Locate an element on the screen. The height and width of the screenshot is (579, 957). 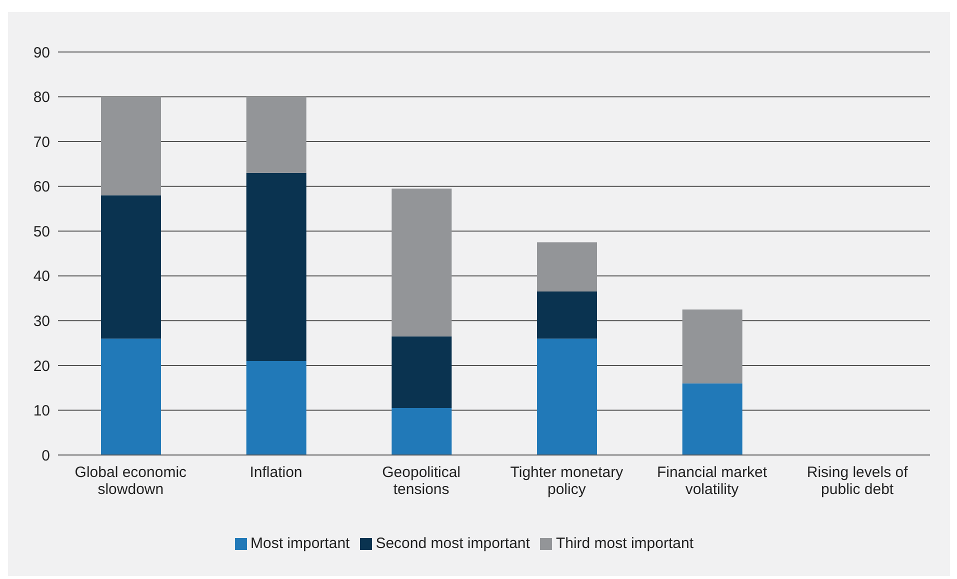
x-tick-label: Financial market volatility is located at coordinates (712, 481).